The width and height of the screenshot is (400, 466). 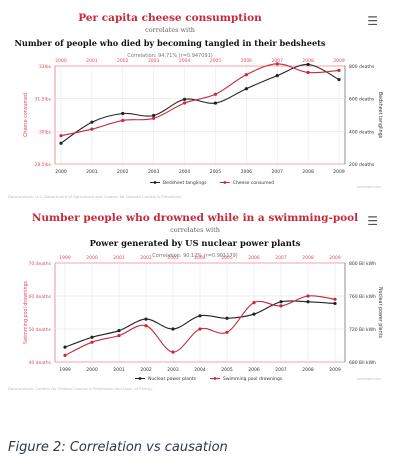 I want to click on left-tick-label: 31.5lbs, so click(x=43, y=100).